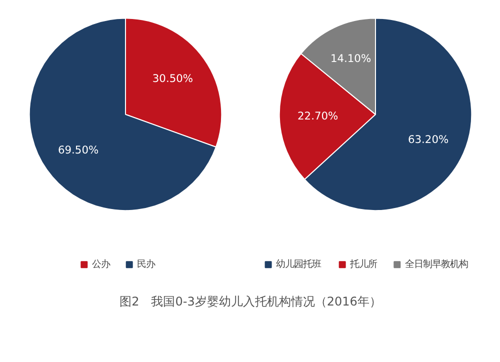 This screenshot has width=500, height=362. What do you see at coordinates (436, 264) in the screenshot?
I see `legend-label: 全日制早教机构` at bounding box center [436, 264].